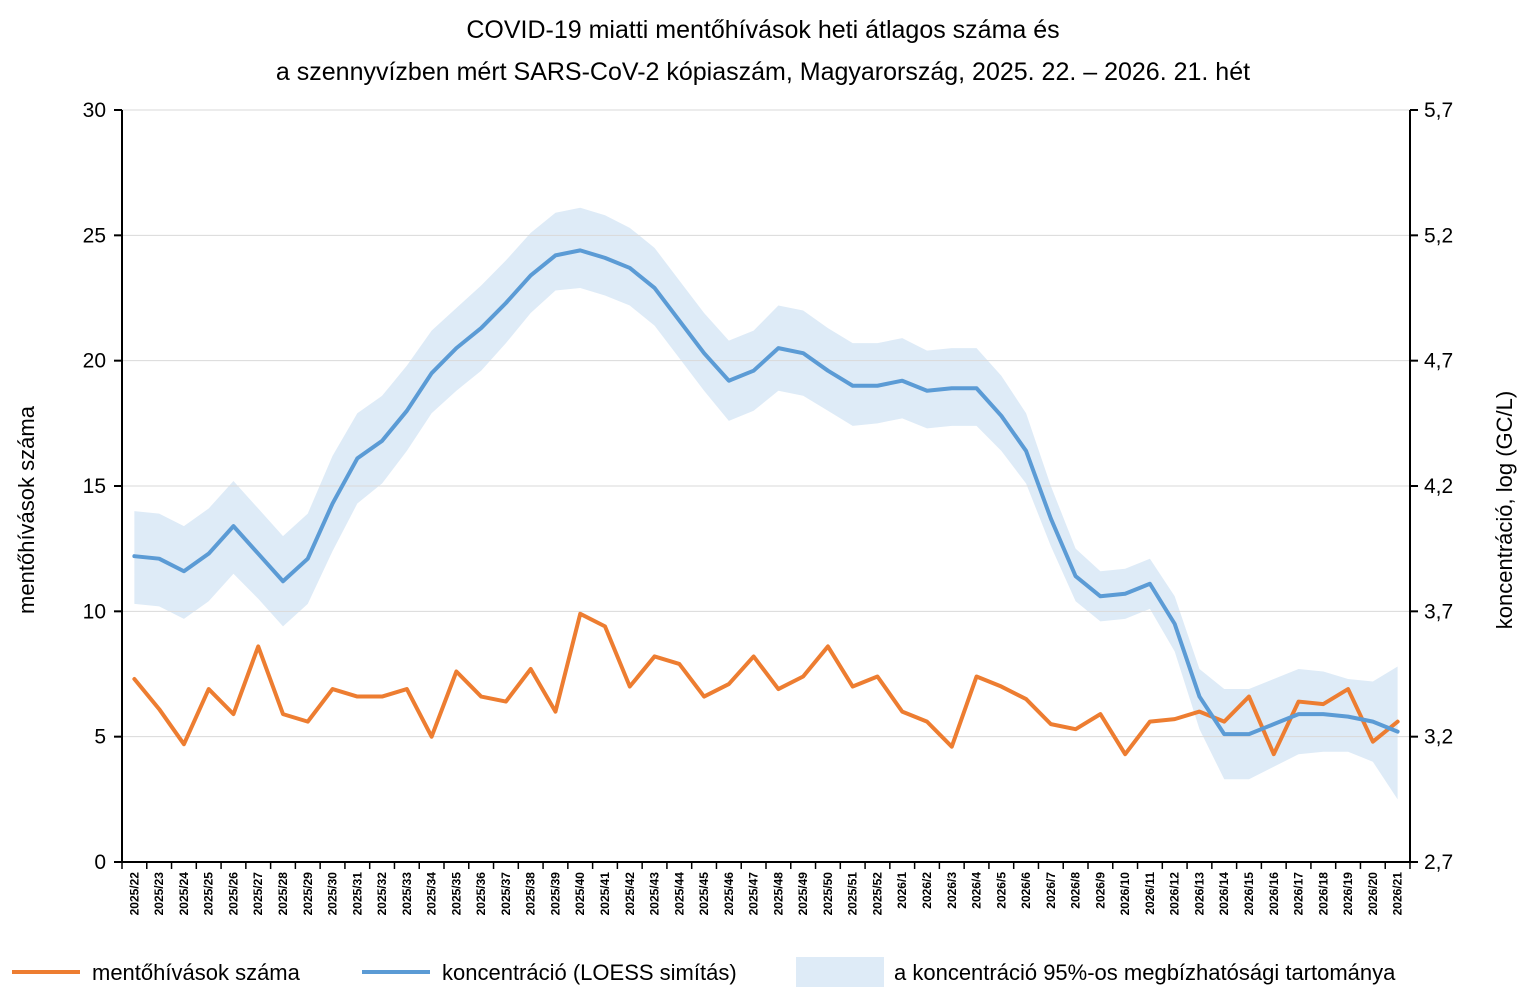 Image resolution: width=1526 pixels, height=997 pixels. Describe the element at coordinates (1438, 611) in the screenshot. I see `y-axis-right-tick-label: 3,7` at that location.